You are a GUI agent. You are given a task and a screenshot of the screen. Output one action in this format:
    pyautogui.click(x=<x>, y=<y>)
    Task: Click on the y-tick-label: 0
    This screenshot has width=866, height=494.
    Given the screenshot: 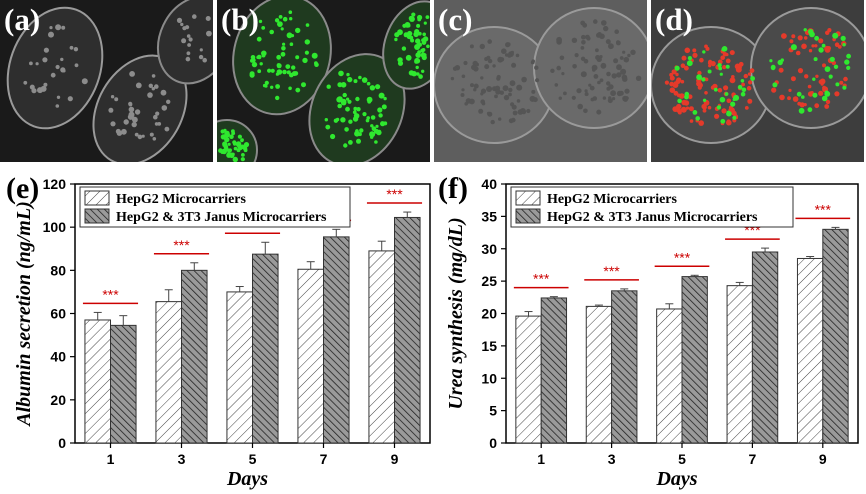 What is the action you would take?
    pyautogui.click(x=62, y=443)
    